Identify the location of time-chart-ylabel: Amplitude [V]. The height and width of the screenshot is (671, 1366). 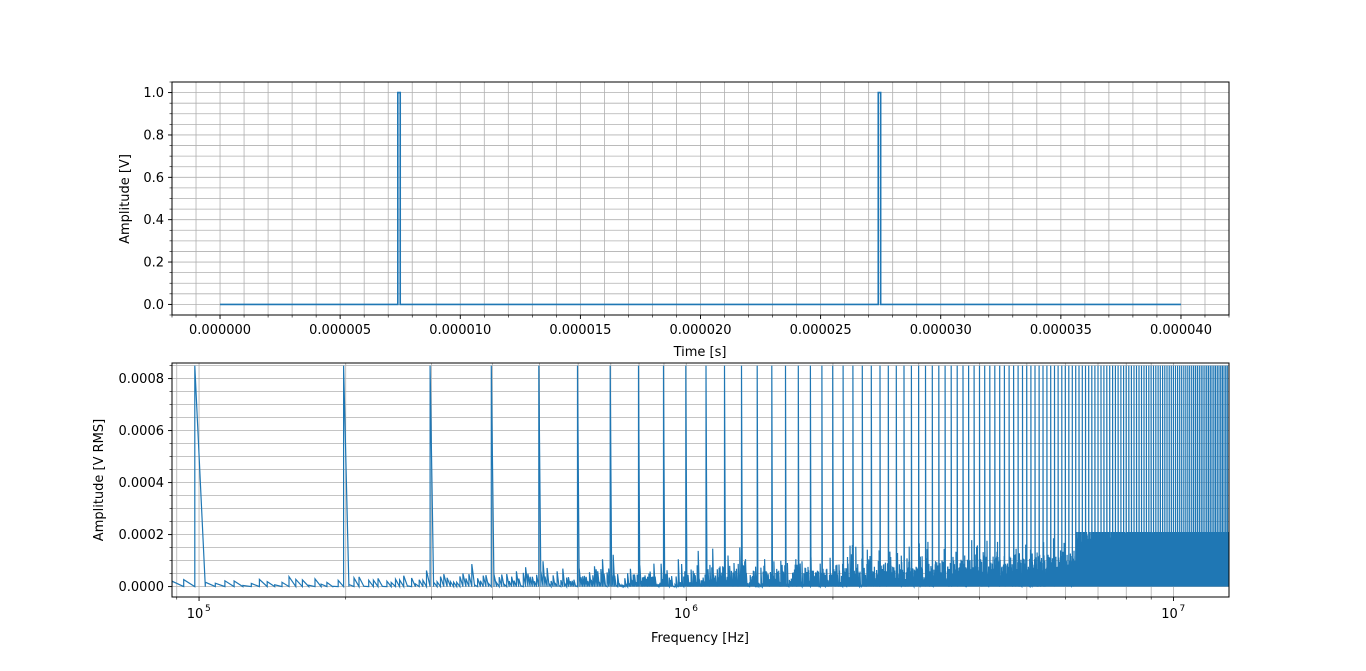
(125, 199).